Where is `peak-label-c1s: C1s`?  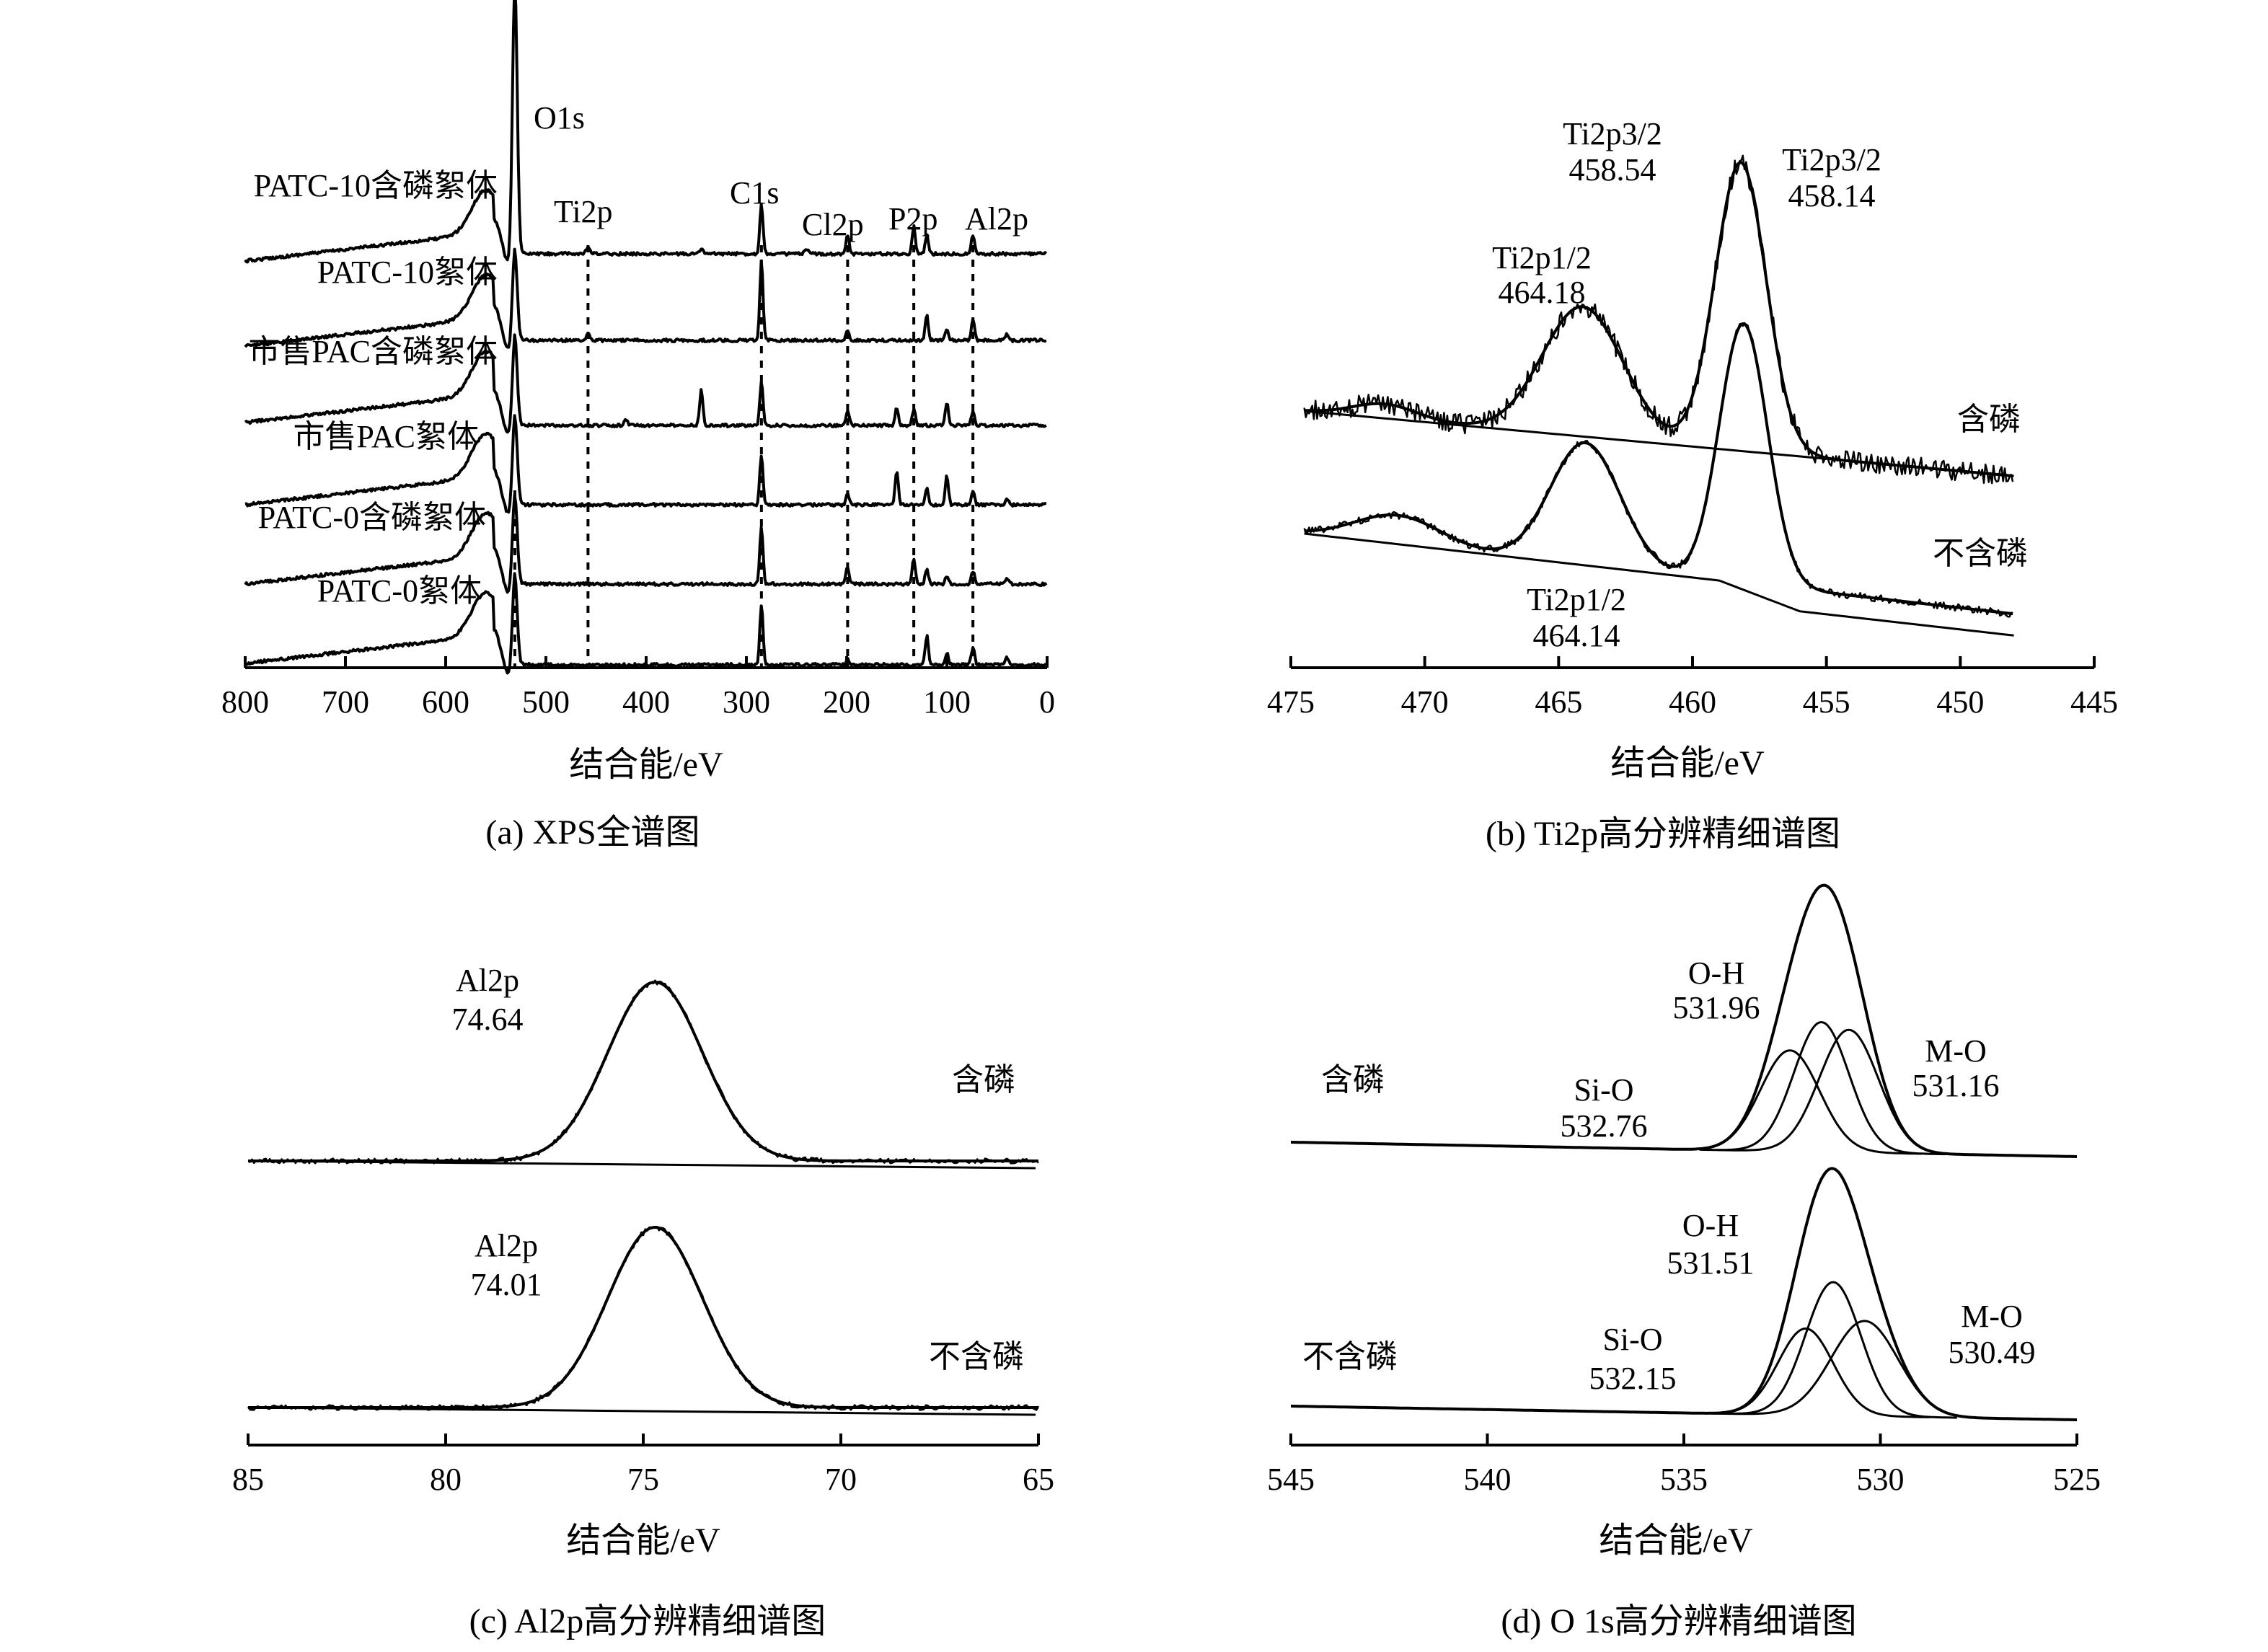 peak-label-c1s: C1s is located at coordinates (754, 193).